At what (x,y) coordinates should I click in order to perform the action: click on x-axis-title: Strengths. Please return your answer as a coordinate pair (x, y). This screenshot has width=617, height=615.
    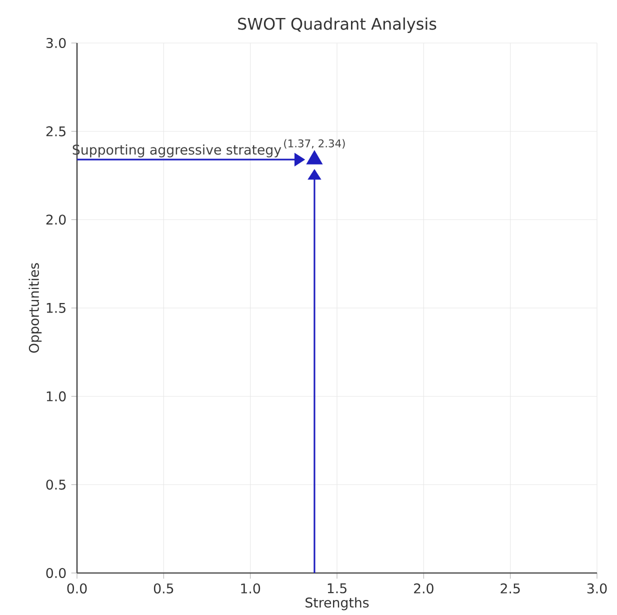
    Looking at the image, I should click on (337, 603).